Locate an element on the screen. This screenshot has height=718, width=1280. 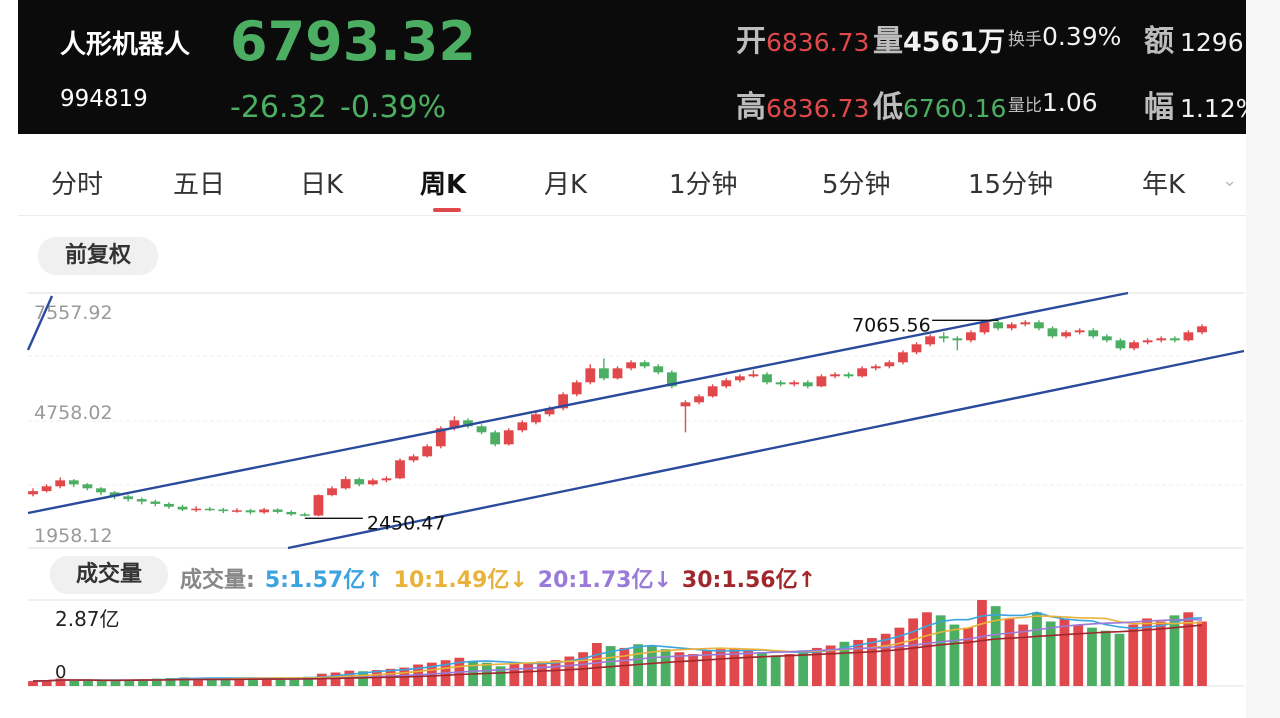
y-tick-label: 1958.12 is located at coordinates (73, 536).